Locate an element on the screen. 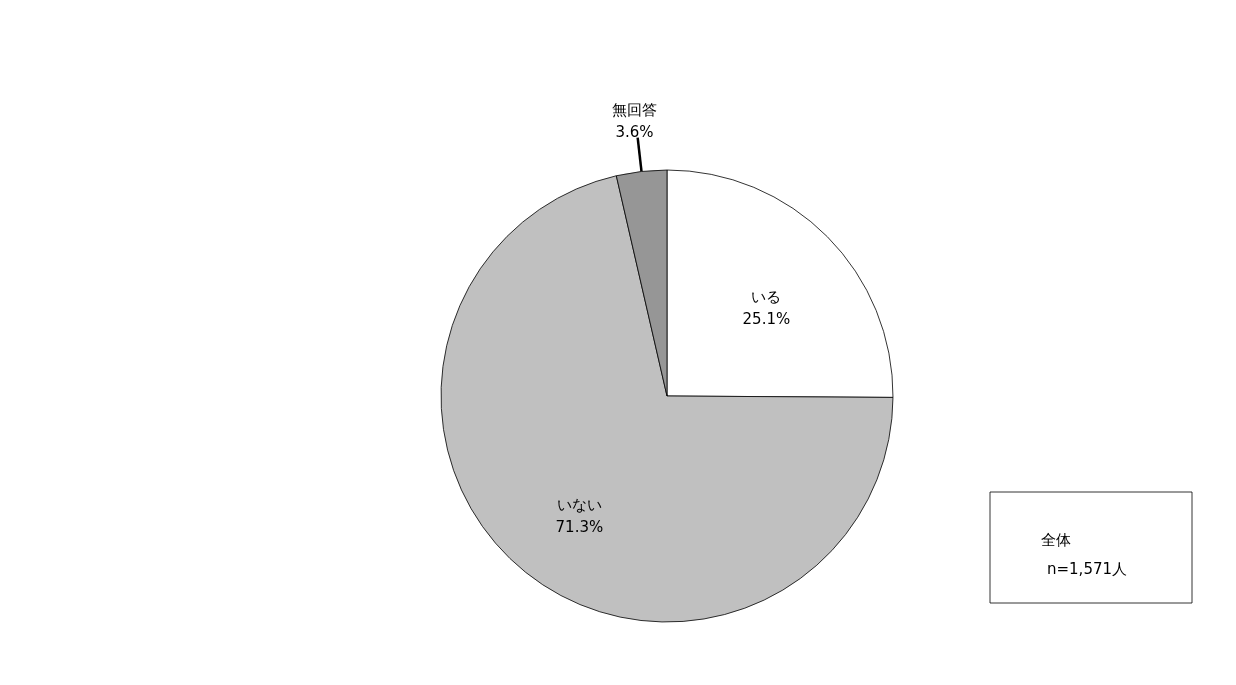 This screenshot has height=685, width=1236. slice-label: いる is located at coordinates (766, 297).